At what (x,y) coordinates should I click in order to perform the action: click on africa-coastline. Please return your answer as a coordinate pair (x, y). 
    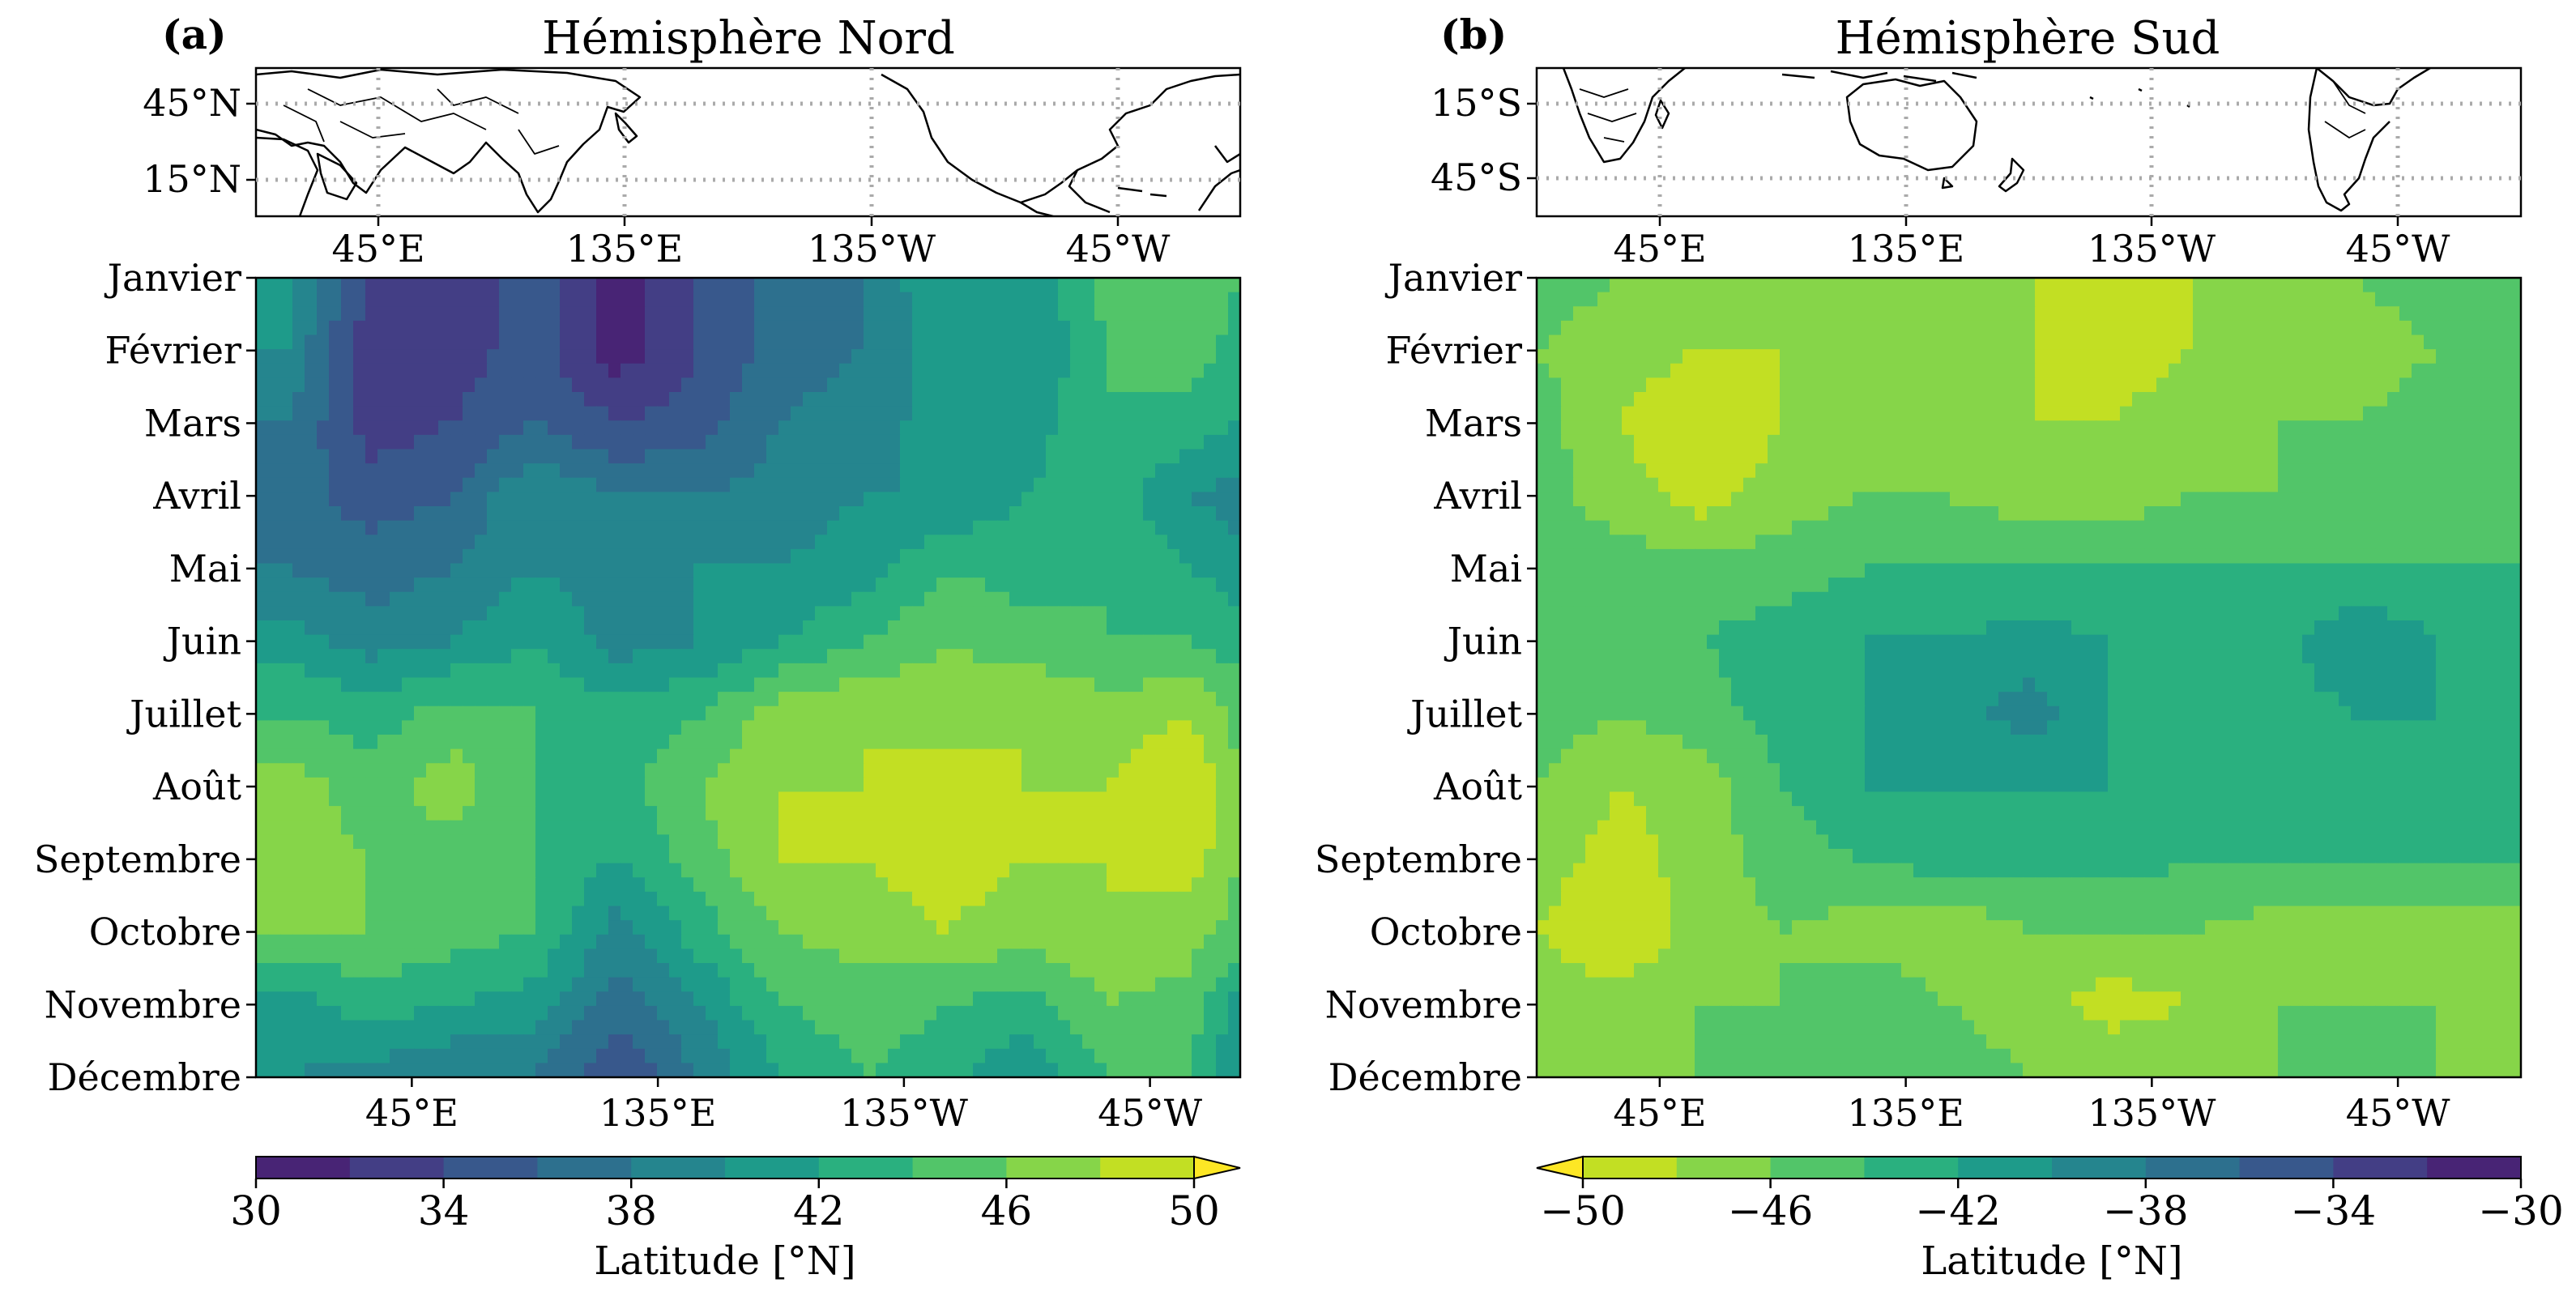
    Looking at the image, I should click on (287, 176).